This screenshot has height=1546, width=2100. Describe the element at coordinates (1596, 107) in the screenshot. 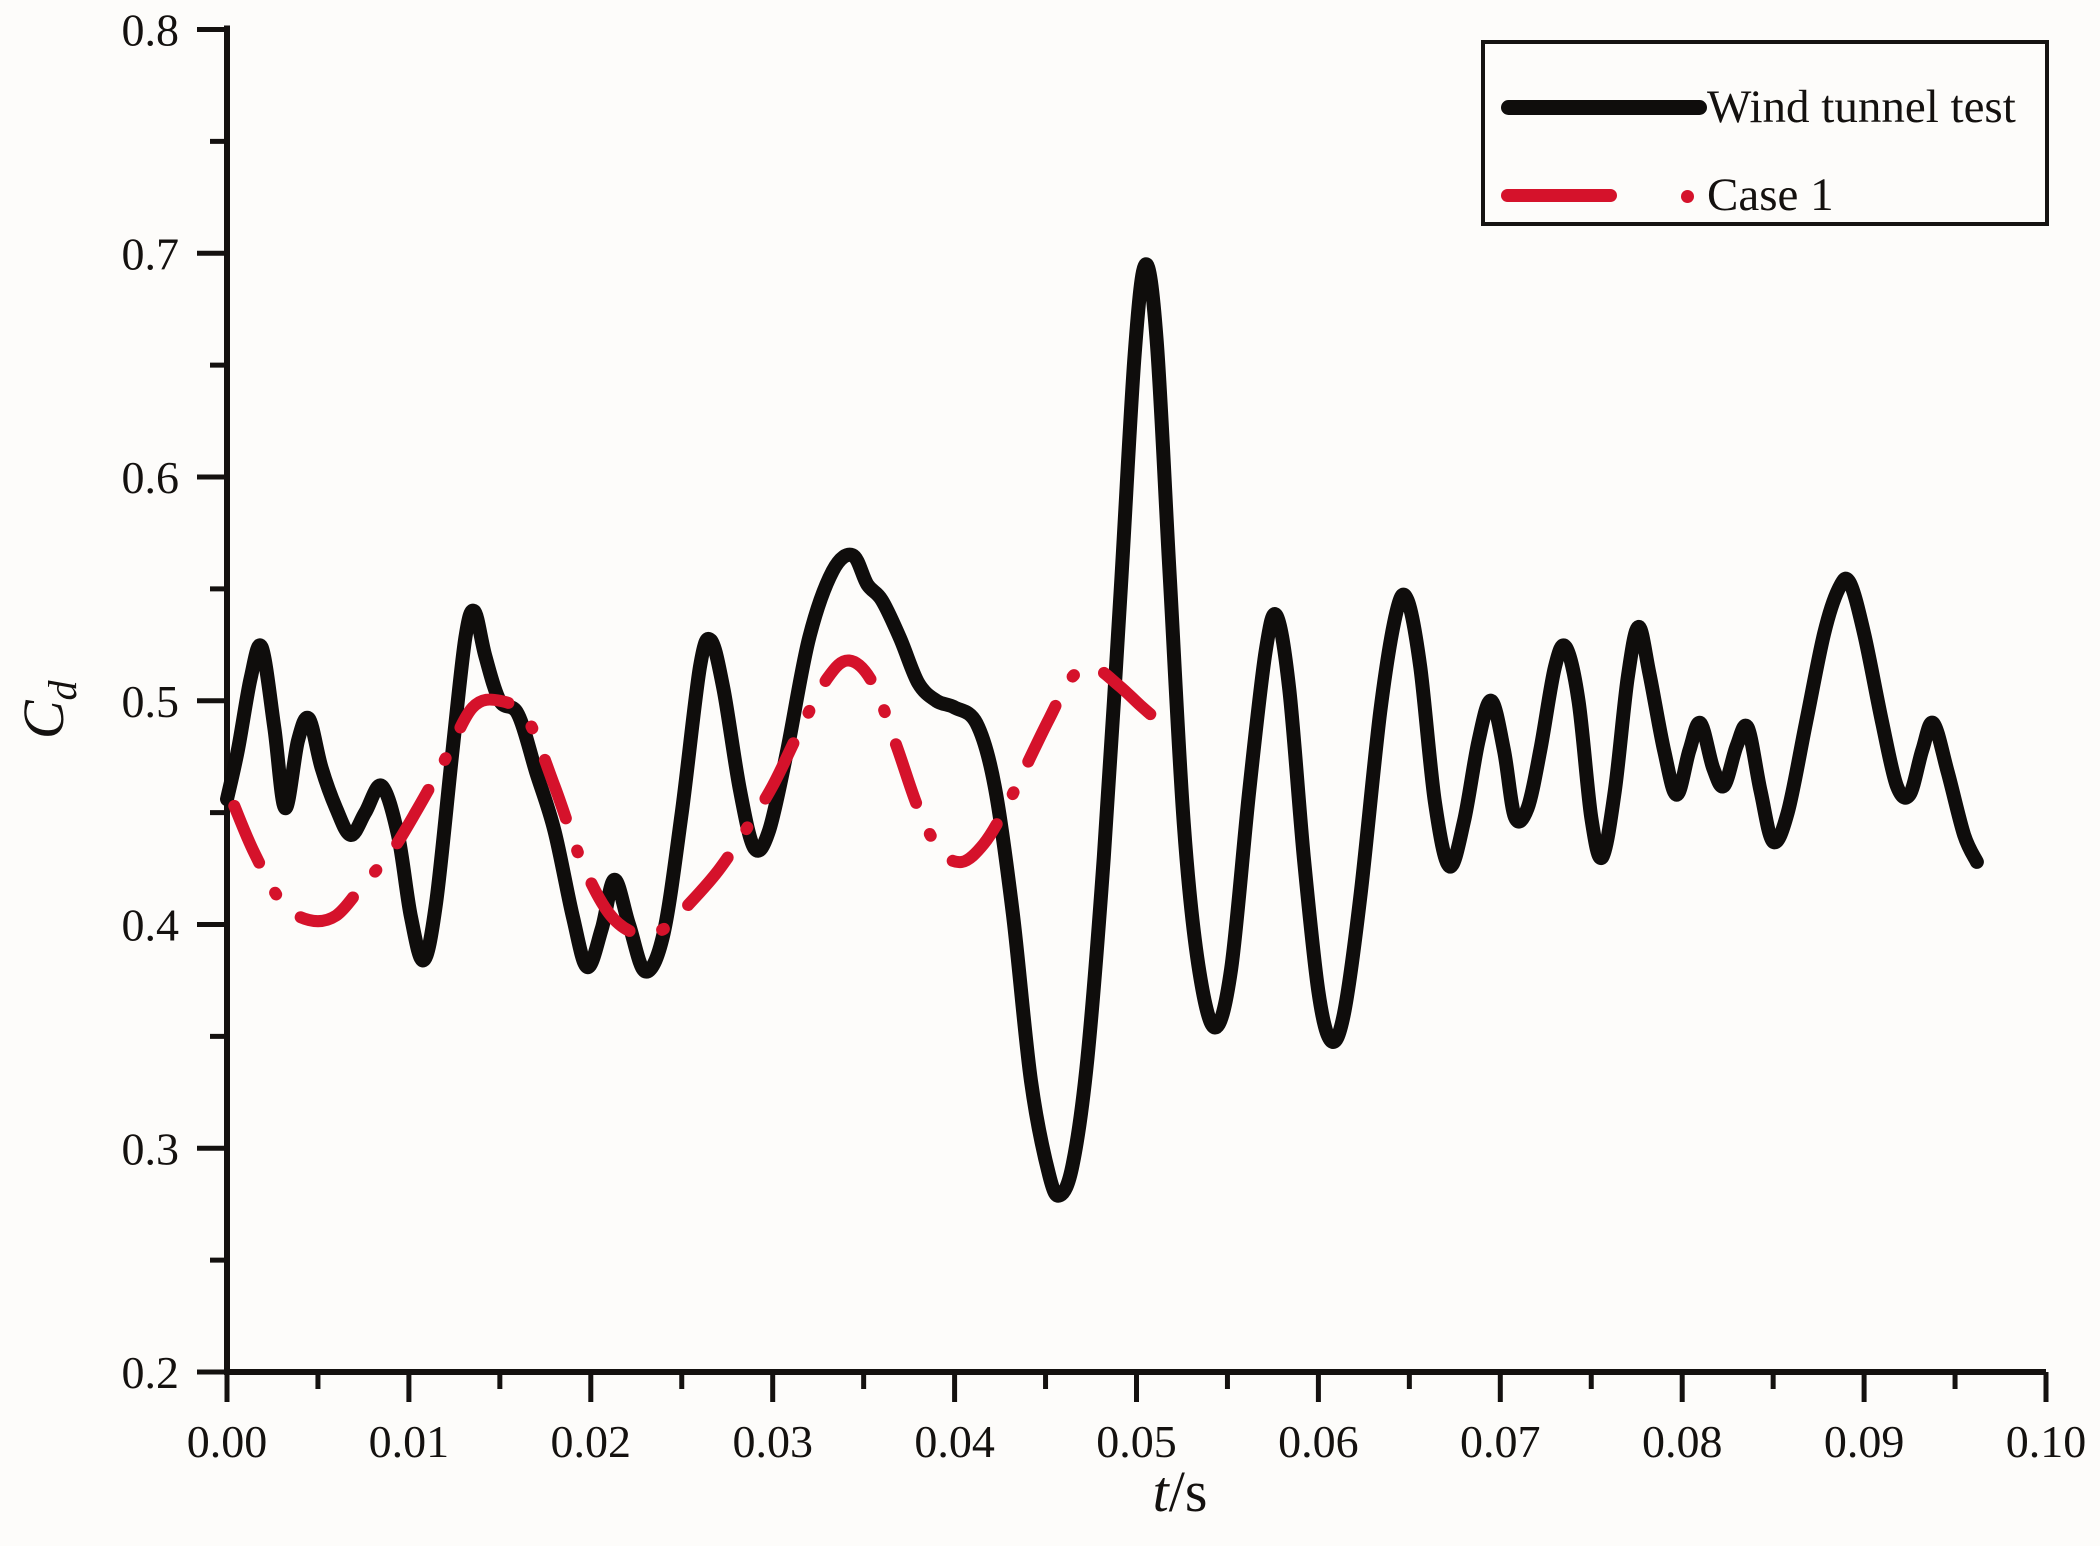

I see `legend-sample-solid-line` at that location.